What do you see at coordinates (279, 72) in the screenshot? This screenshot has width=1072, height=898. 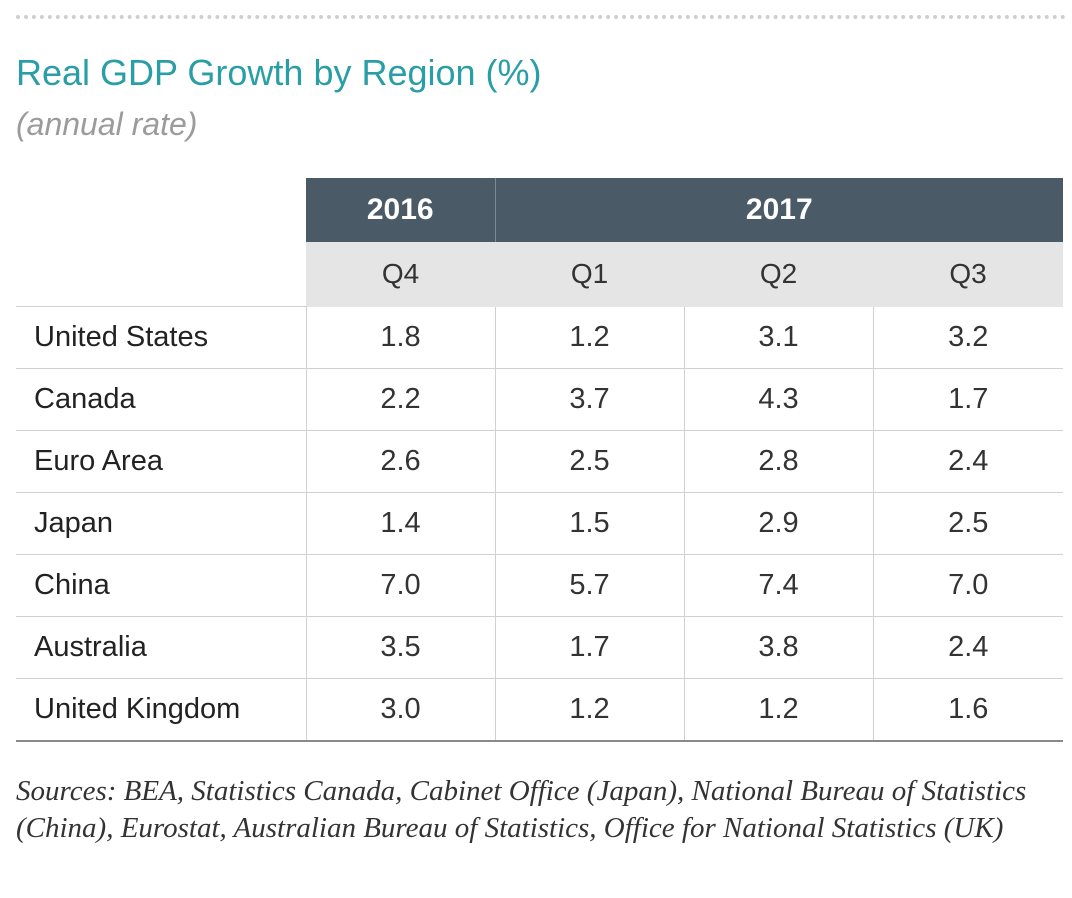 I see `table-title: Real GDP Growth by Region (%)` at bounding box center [279, 72].